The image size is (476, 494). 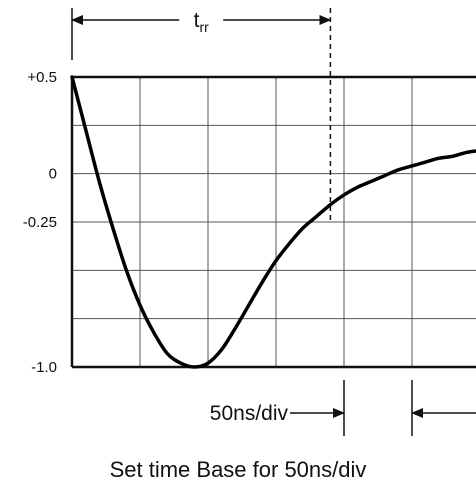 I want to click on y-tick-label: -1.0, so click(x=44, y=367).